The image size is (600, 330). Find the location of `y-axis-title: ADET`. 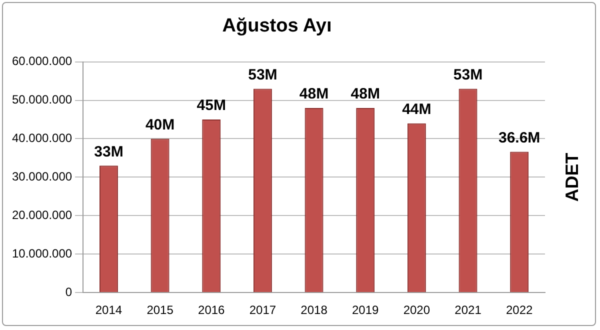

y-axis-title: ADET is located at coordinates (572, 177).